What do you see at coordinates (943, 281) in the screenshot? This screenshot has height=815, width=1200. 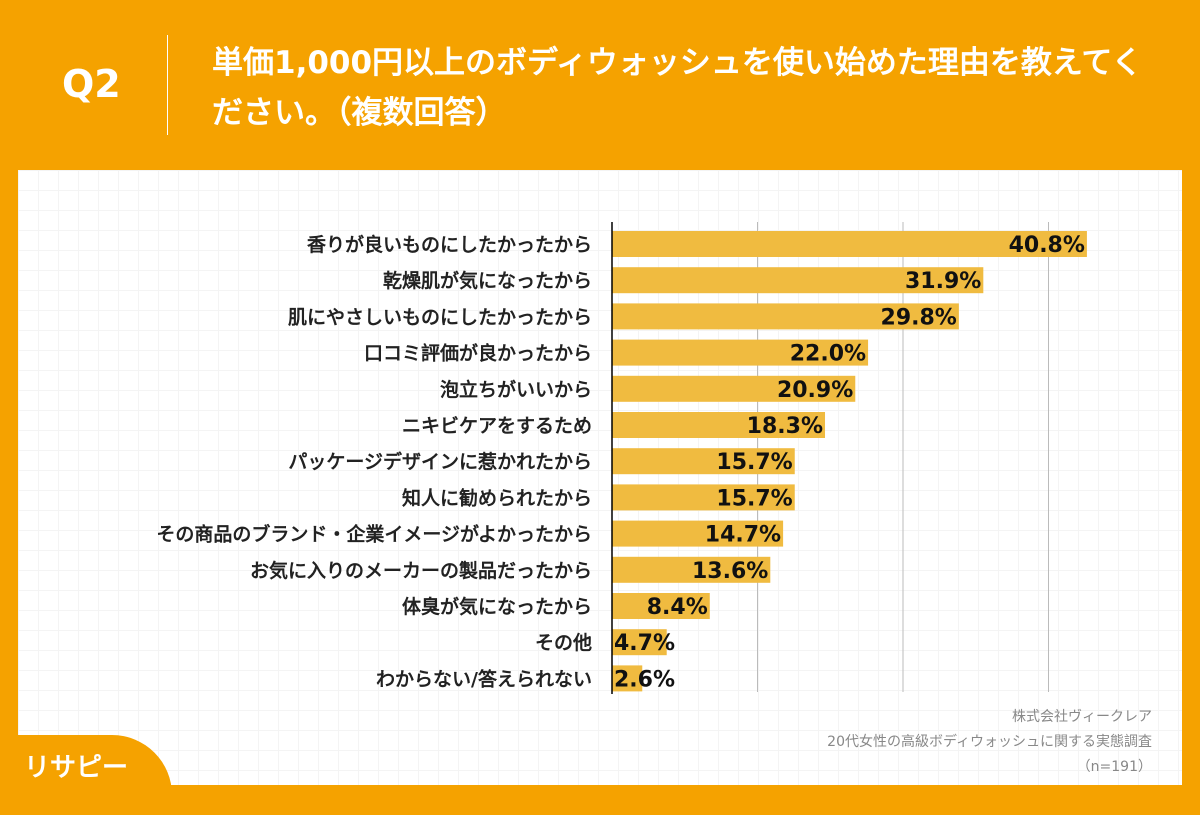 I see `data-label: 31.9%` at bounding box center [943, 281].